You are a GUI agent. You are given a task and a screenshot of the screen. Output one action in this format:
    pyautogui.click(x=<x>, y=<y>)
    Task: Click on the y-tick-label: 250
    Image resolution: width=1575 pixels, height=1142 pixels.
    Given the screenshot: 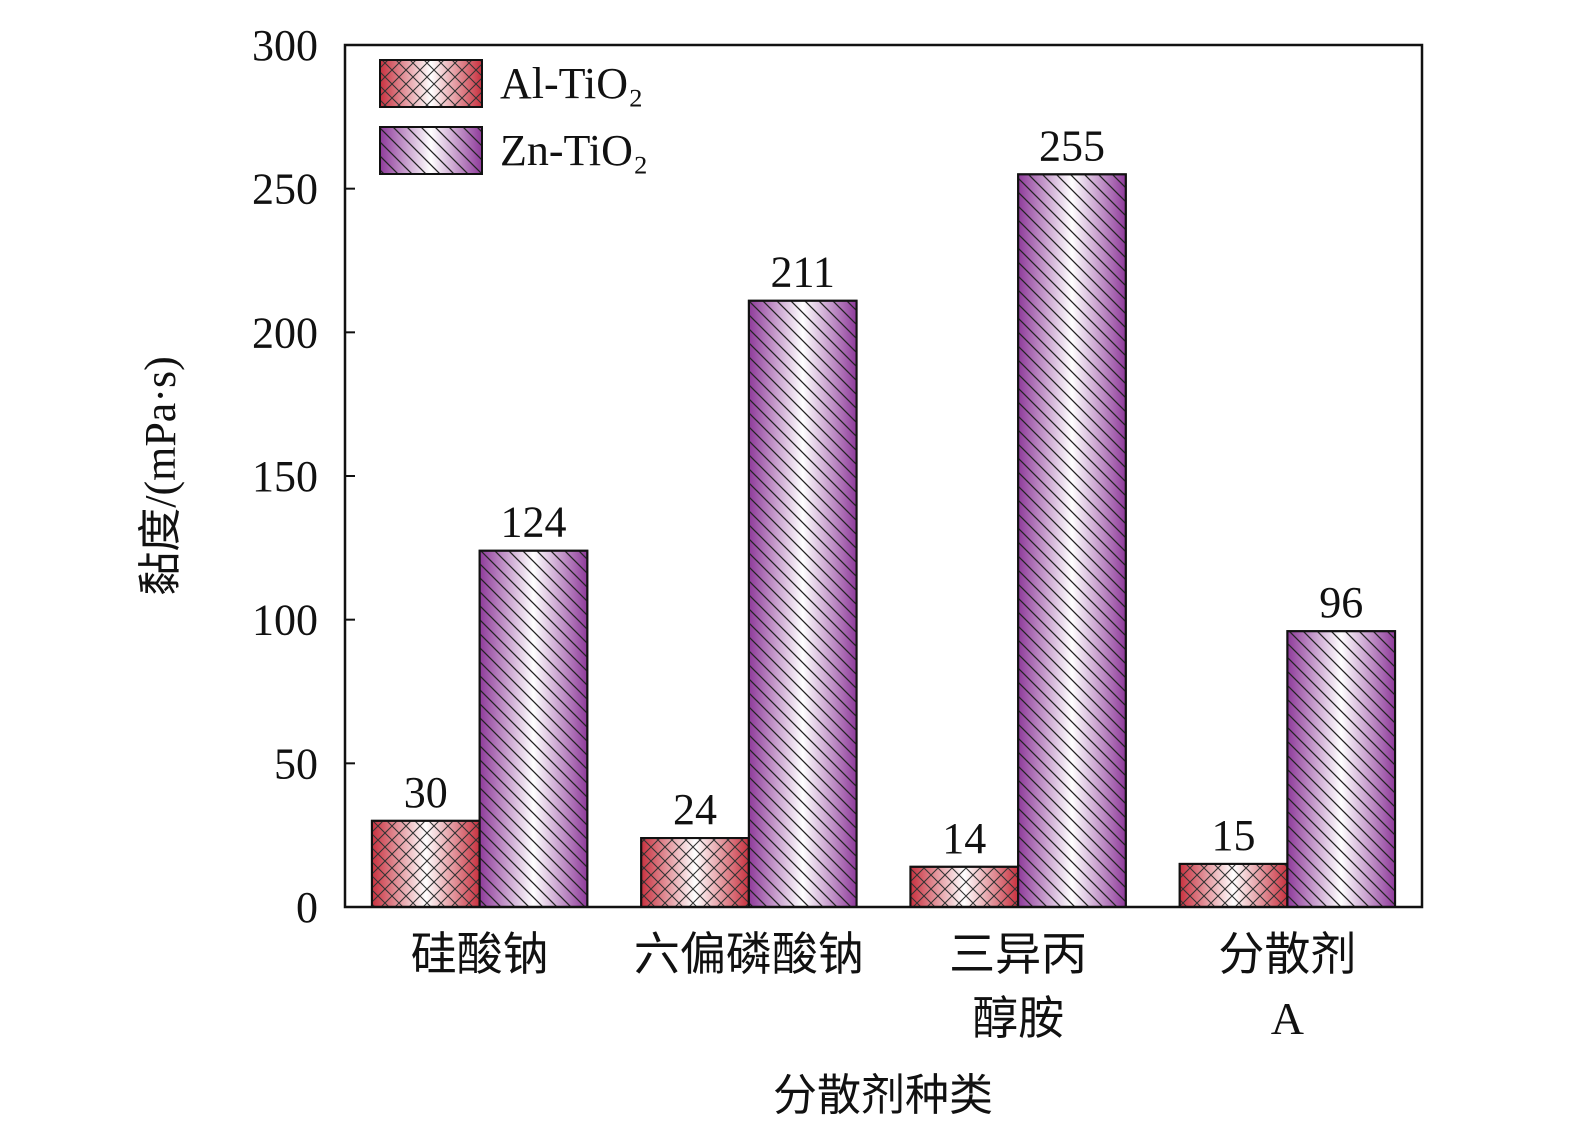 What is the action you would take?
    pyautogui.click(x=285, y=189)
    